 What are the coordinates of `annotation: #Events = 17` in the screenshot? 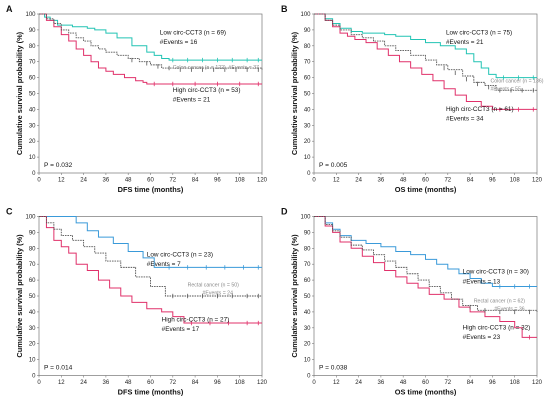 It's located at (181, 329).